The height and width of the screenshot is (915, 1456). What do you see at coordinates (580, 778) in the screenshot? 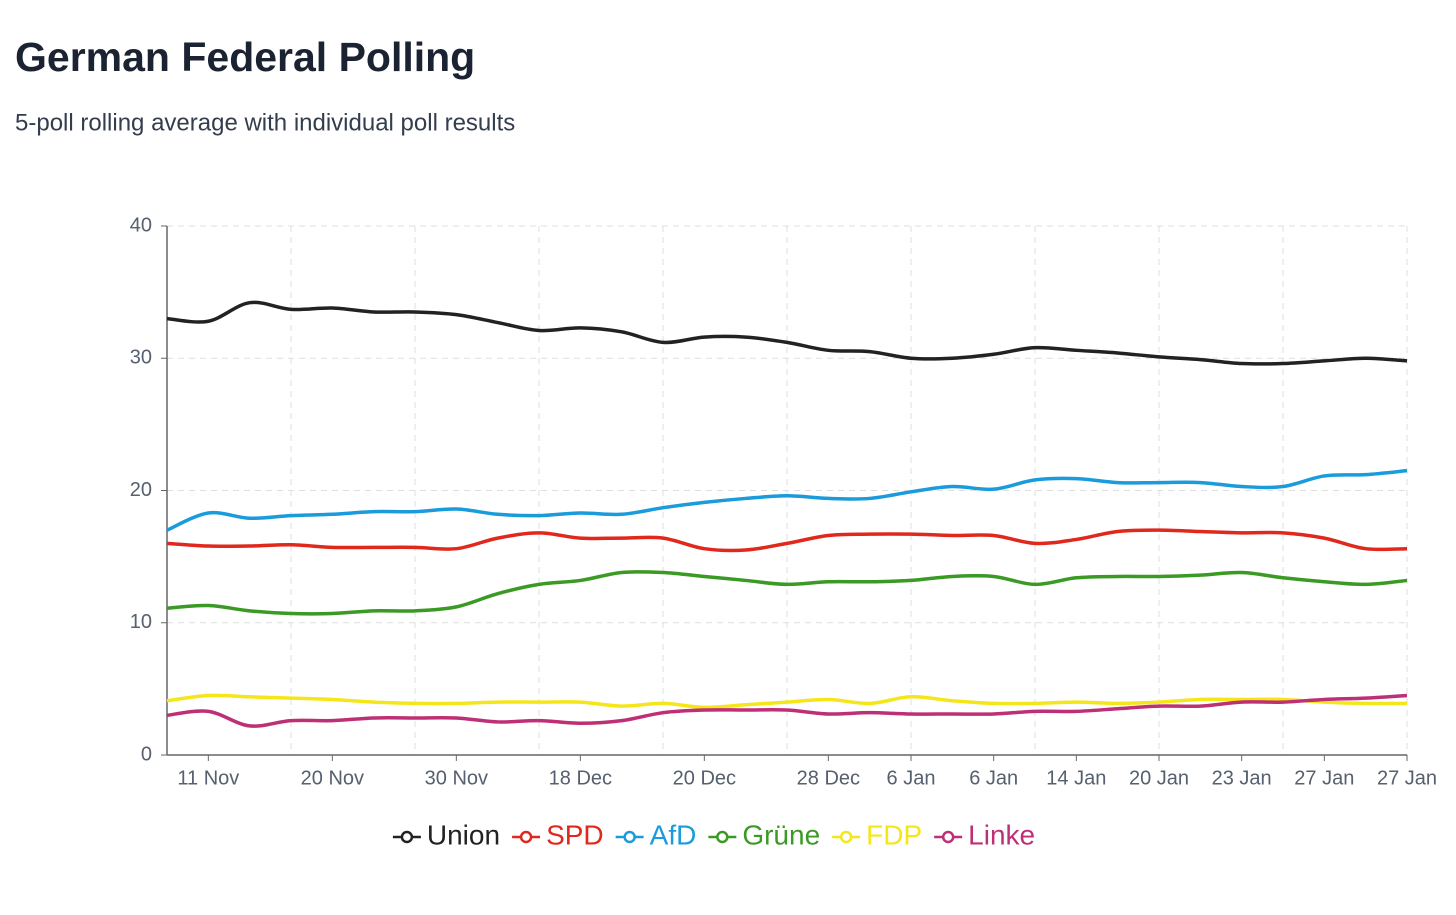
I see `x-tick-label: 18 Dec` at bounding box center [580, 778].